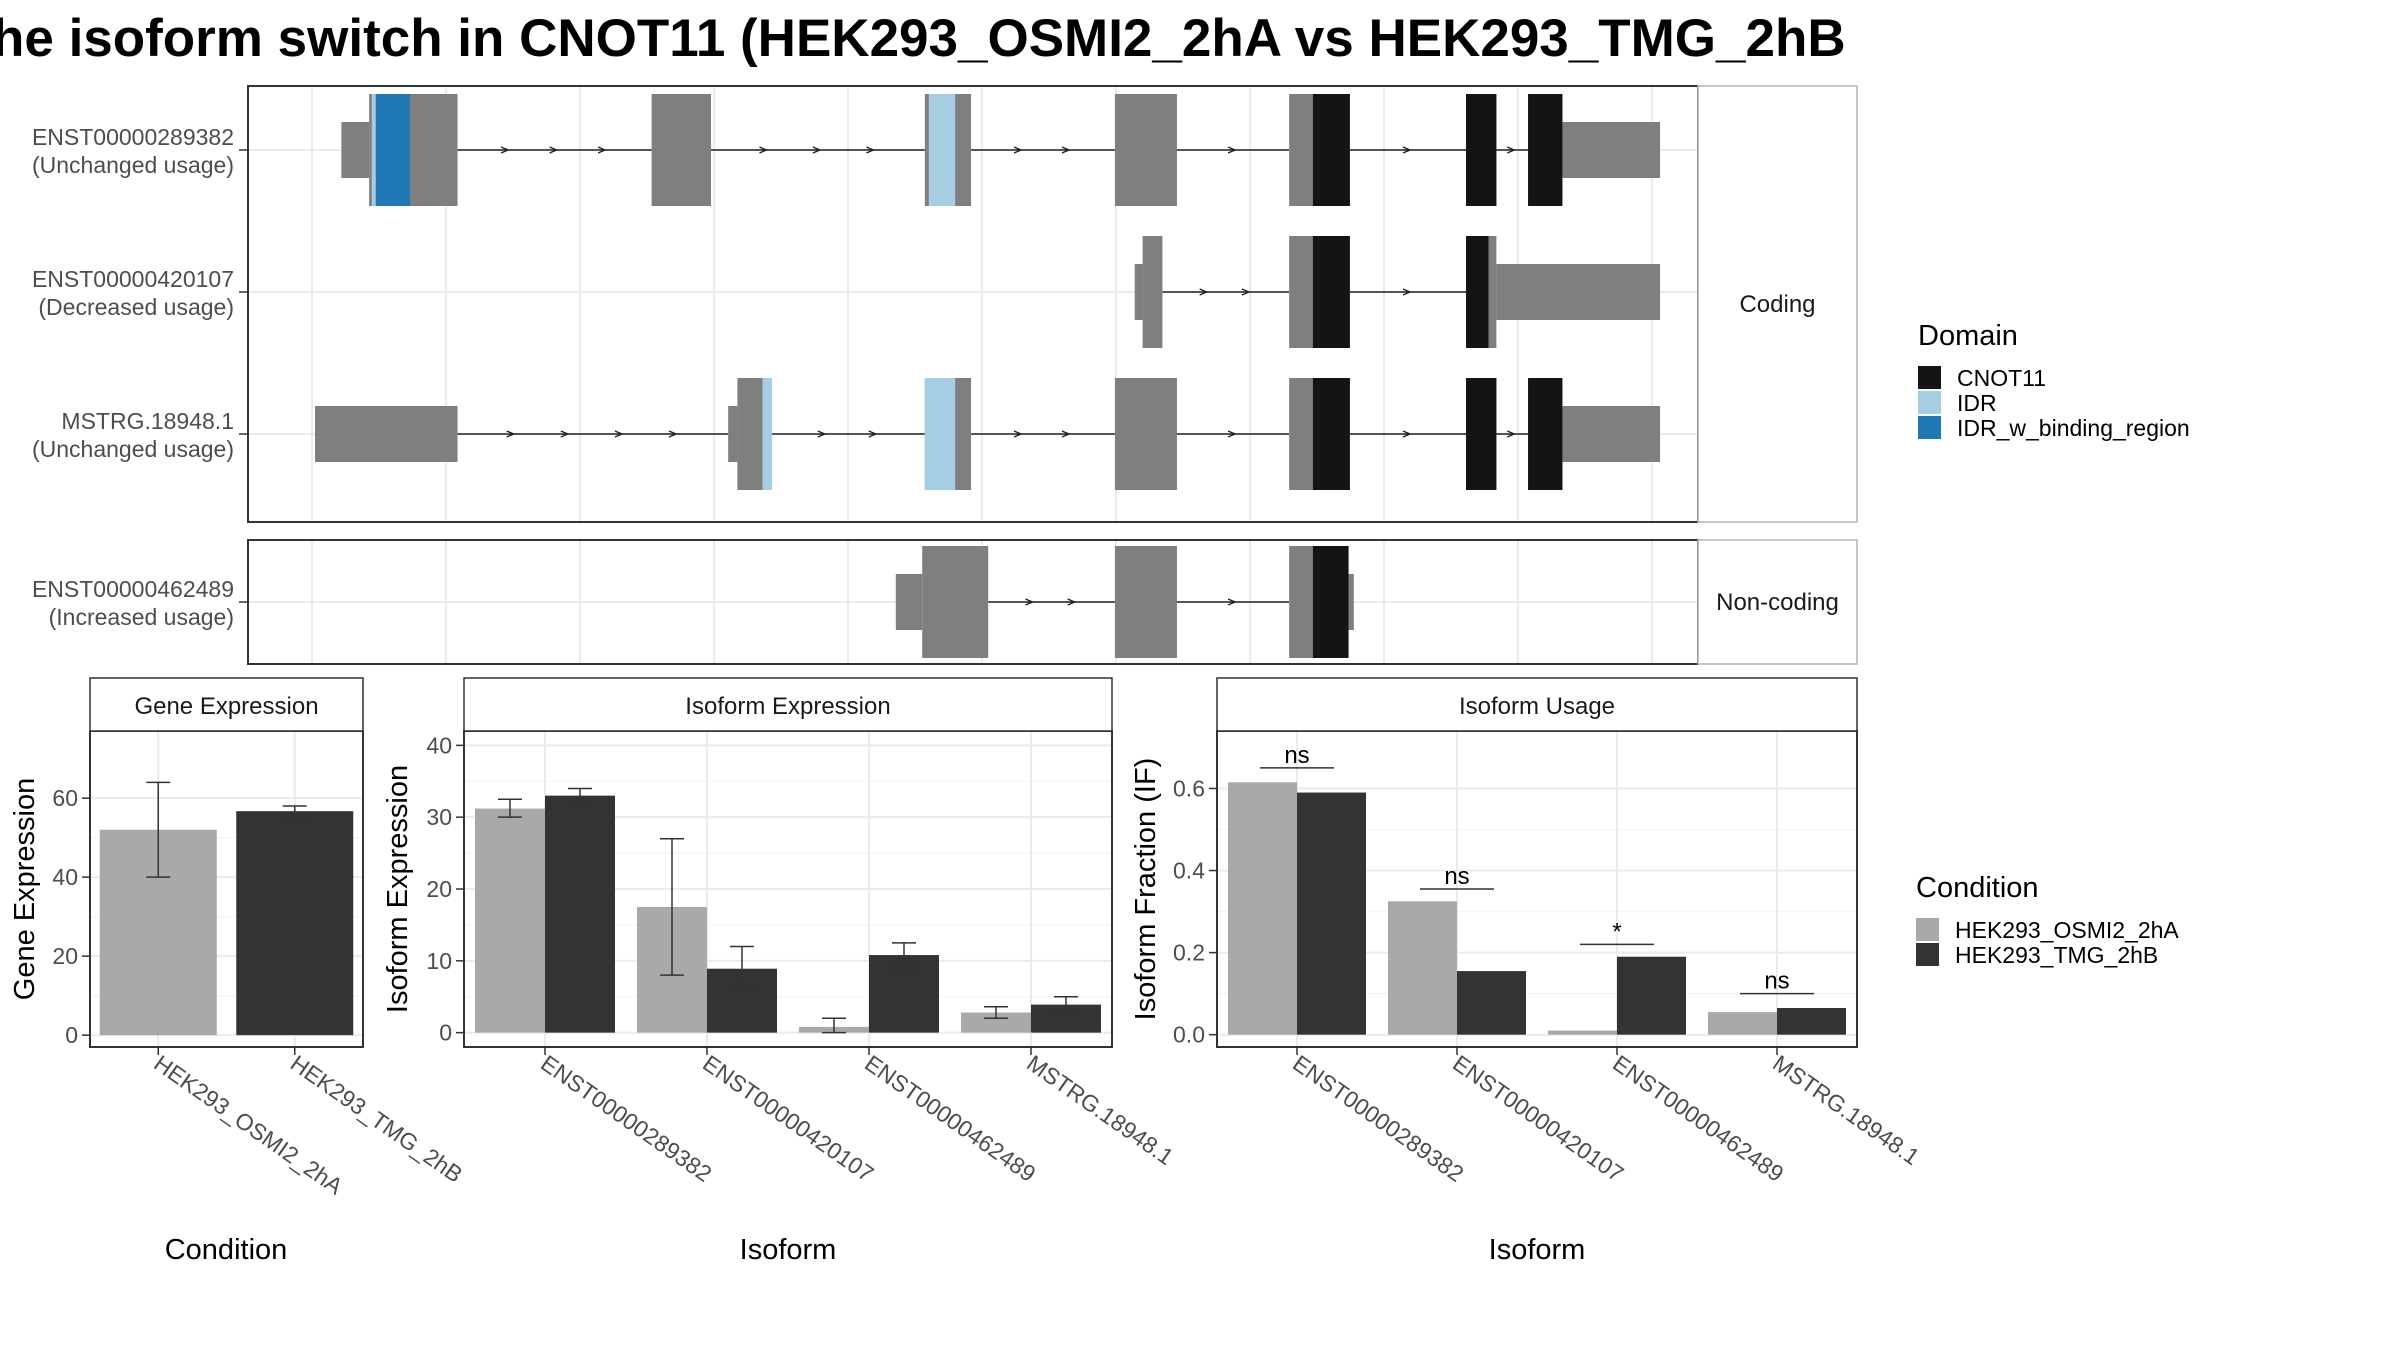 The width and height of the screenshot is (2400, 1350). What do you see at coordinates (1456, 876) in the screenshot?
I see `significance-label: ns` at bounding box center [1456, 876].